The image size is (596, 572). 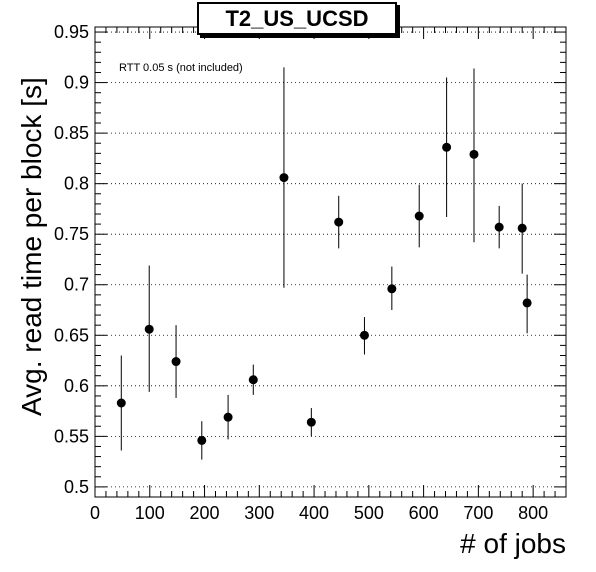 What do you see at coordinates (297, 18) in the screenshot?
I see `chart-title: T2_US_UCSD` at bounding box center [297, 18].